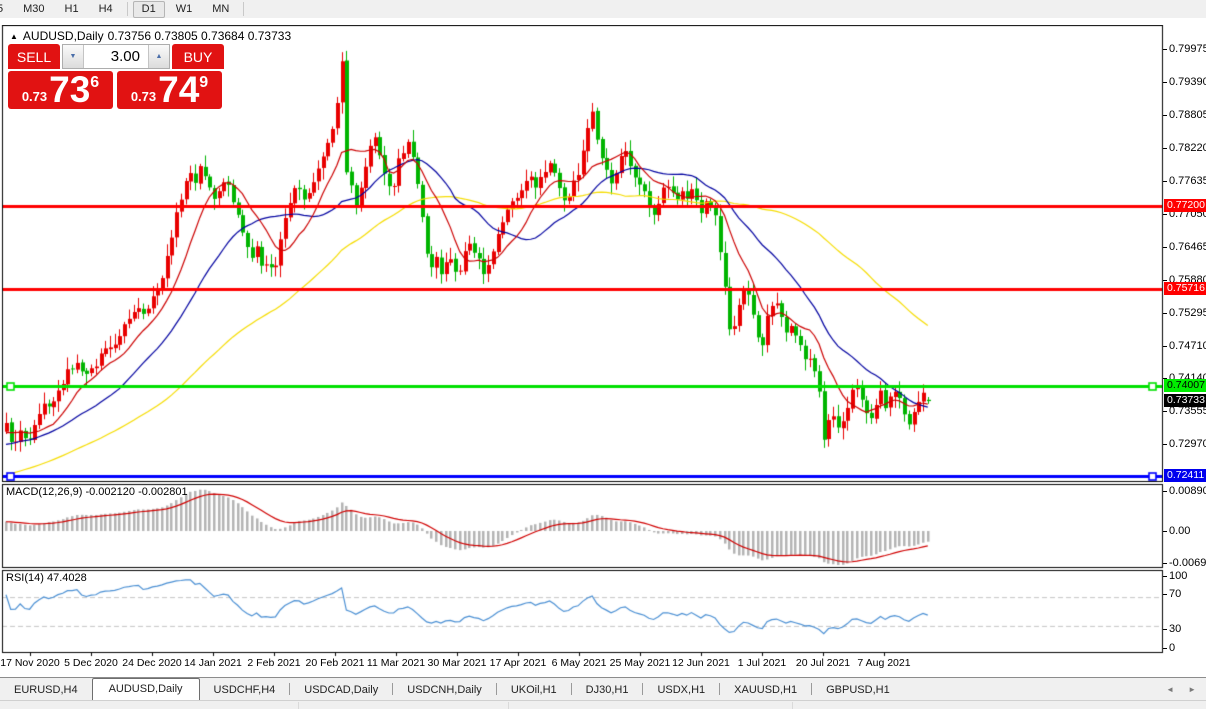 This screenshot has width=1206, height=709. What do you see at coordinates (91, 663) in the screenshot?
I see `date-tick-label: 5 Dec 2020` at bounding box center [91, 663].